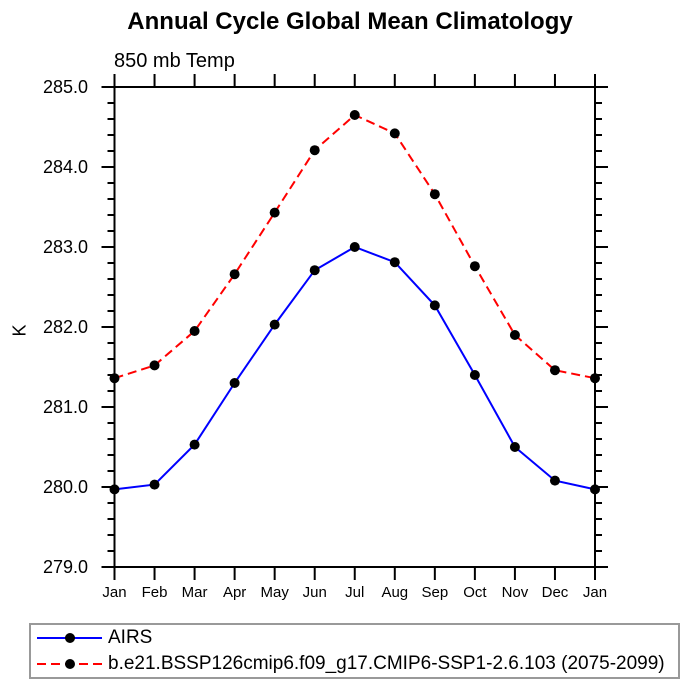 This screenshot has width=700, height=700. What do you see at coordinates (234, 592) in the screenshot?
I see `x-tick-label: Apr` at bounding box center [234, 592].